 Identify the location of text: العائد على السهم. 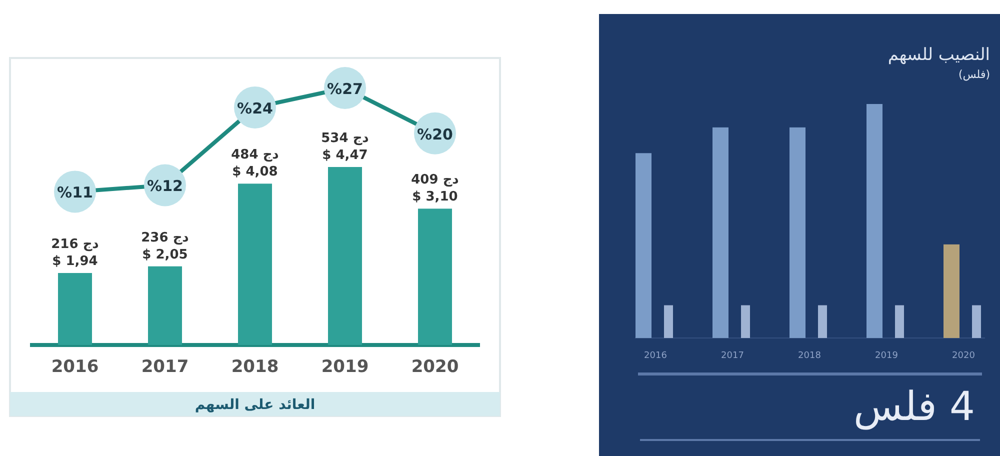
(255, 405).